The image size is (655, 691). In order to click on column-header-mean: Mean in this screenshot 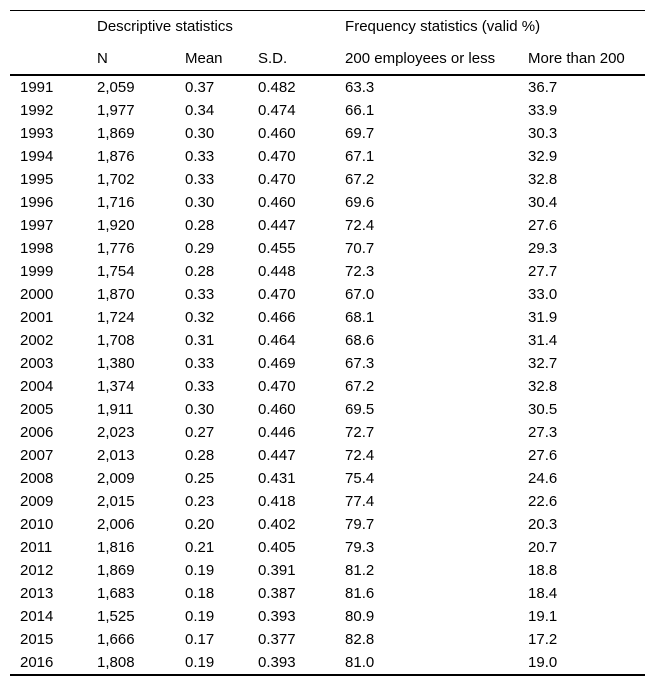, I will do `click(221, 59)`.